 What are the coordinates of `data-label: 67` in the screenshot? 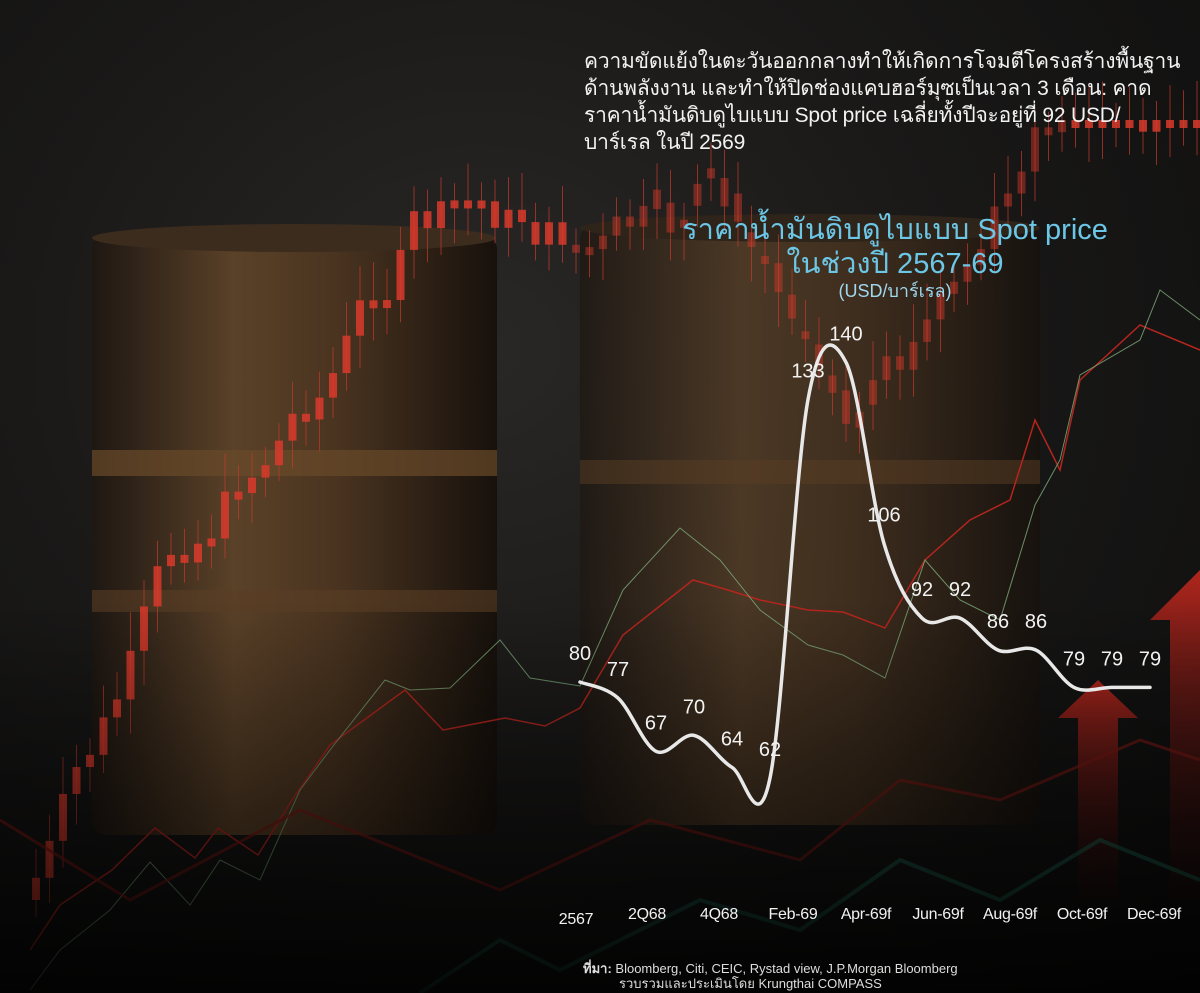 It's located at (656, 723).